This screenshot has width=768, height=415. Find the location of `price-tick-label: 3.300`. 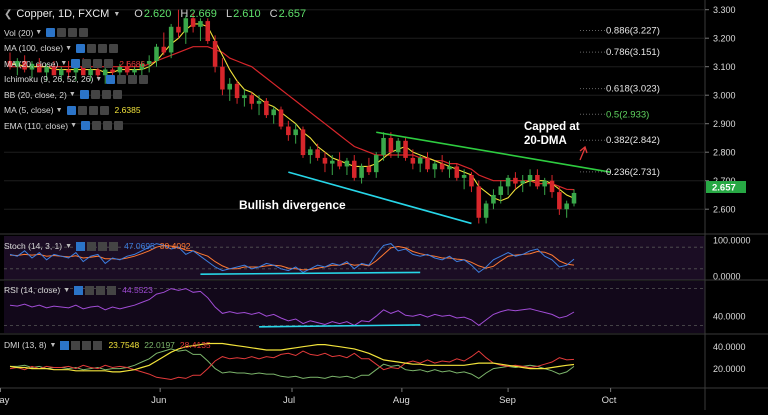

price-tick-label: 3.300 is located at coordinates (724, 10).